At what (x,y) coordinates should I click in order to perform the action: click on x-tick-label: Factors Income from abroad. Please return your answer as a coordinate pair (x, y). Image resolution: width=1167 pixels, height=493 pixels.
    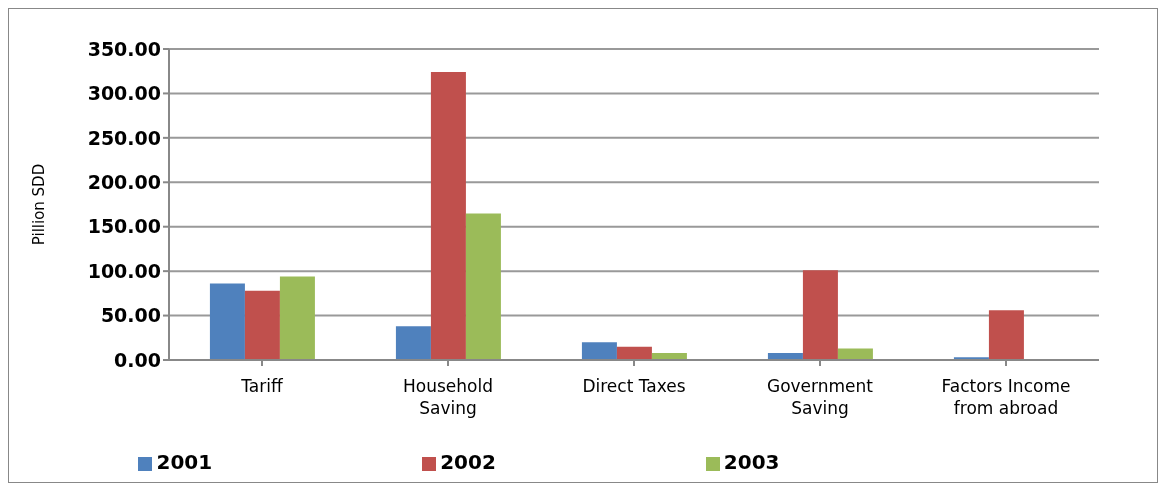
    Looking at the image, I should click on (1006, 397).